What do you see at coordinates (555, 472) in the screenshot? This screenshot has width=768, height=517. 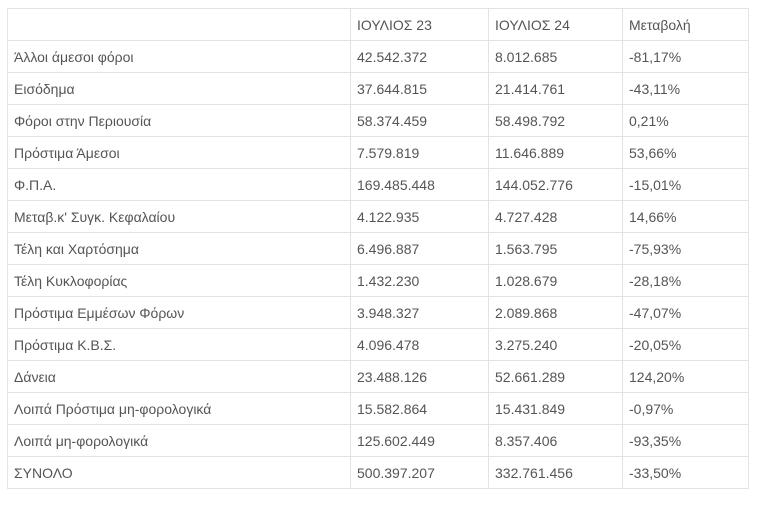 I see `table-row-july-24-cell: 332.761.456` at bounding box center [555, 472].